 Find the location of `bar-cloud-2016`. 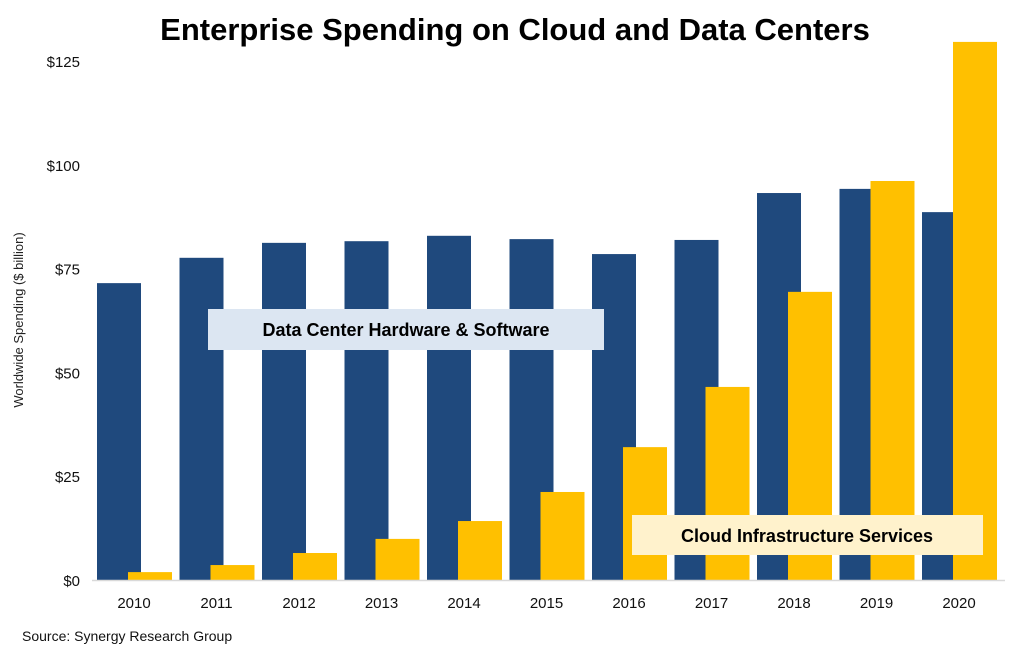

bar-cloud-2016 is located at coordinates (645, 513).